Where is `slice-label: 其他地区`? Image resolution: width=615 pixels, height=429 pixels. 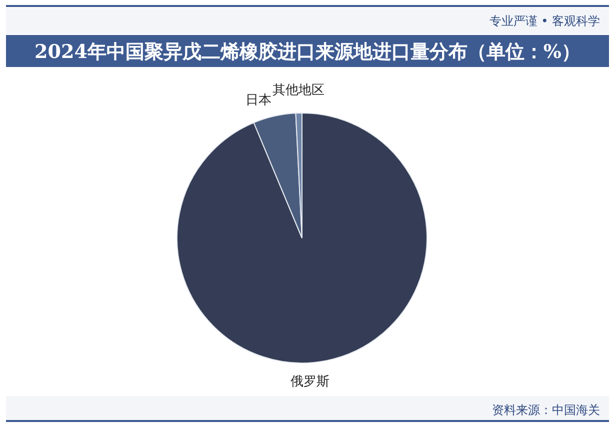
slice-label: 其他地区 is located at coordinates (298, 90).